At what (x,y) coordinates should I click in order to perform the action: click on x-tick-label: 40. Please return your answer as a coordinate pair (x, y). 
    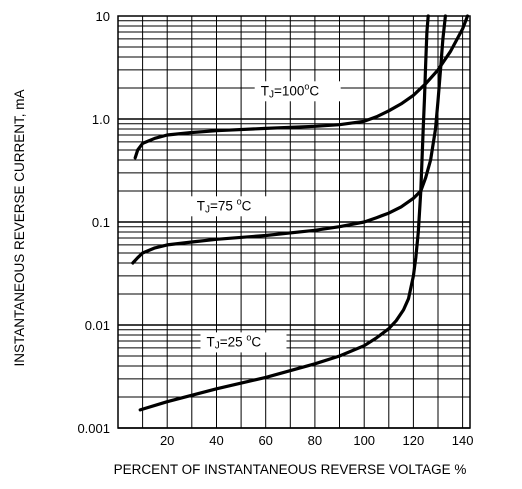
    Looking at the image, I should click on (216, 440).